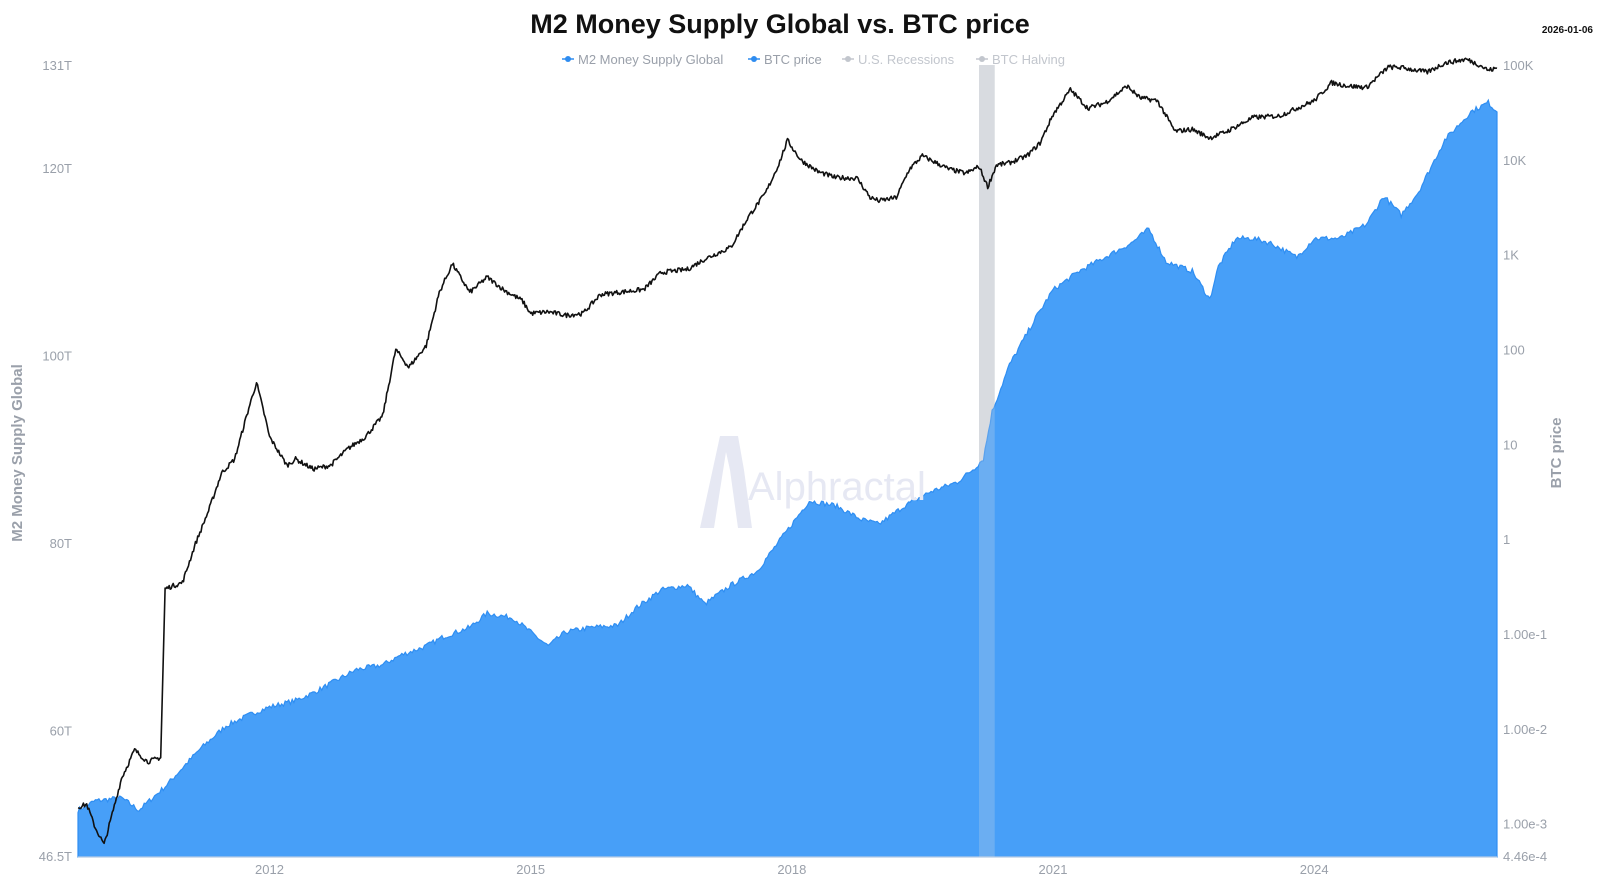 This screenshot has height=880, width=1600. I want to click on y-left-tick-label: 100T, so click(57, 356).